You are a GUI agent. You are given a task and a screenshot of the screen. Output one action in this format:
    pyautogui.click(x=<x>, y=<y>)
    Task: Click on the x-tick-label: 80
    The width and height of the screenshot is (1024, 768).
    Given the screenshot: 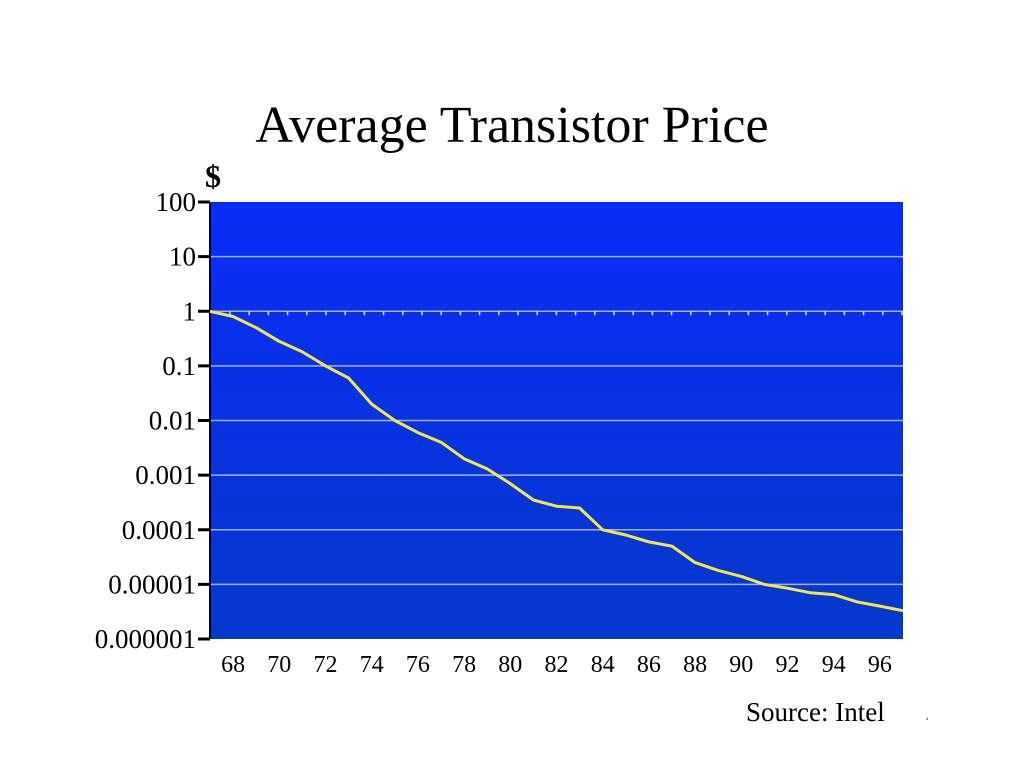 What is the action you would take?
    pyautogui.click(x=510, y=665)
    